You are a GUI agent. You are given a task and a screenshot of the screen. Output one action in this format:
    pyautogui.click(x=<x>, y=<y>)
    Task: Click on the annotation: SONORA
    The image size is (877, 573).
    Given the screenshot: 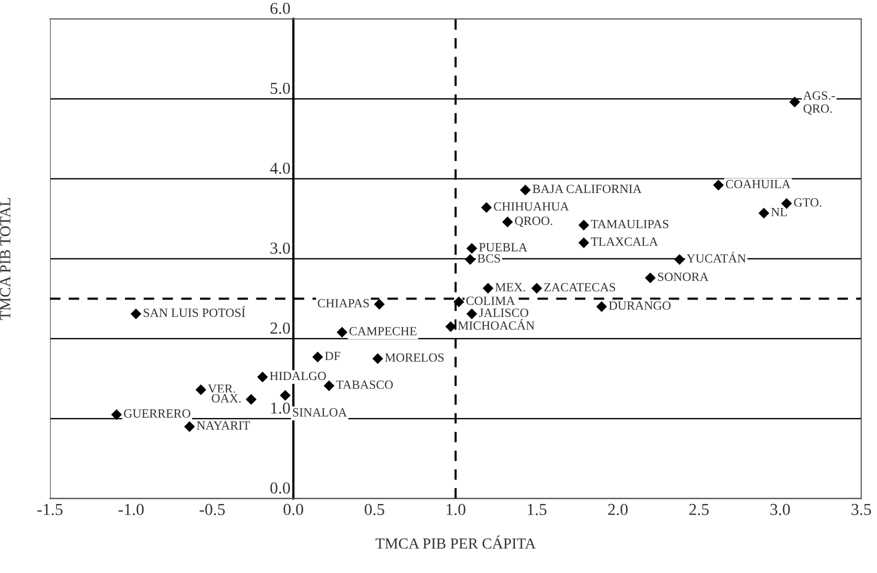 What is the action you would take?
    pyautogui.click(x=683, y=277)
    